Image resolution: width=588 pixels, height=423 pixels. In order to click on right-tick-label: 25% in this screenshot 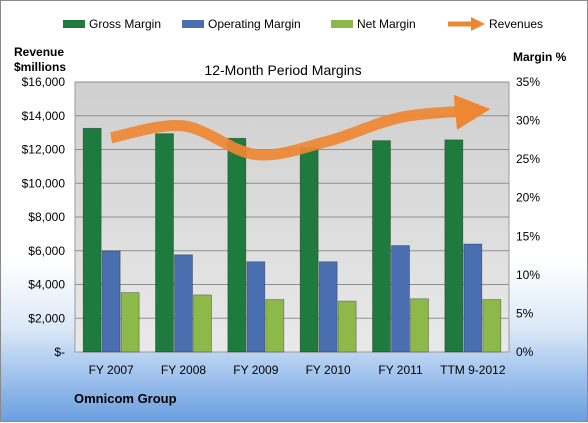, I will do `click(528, 159)`.